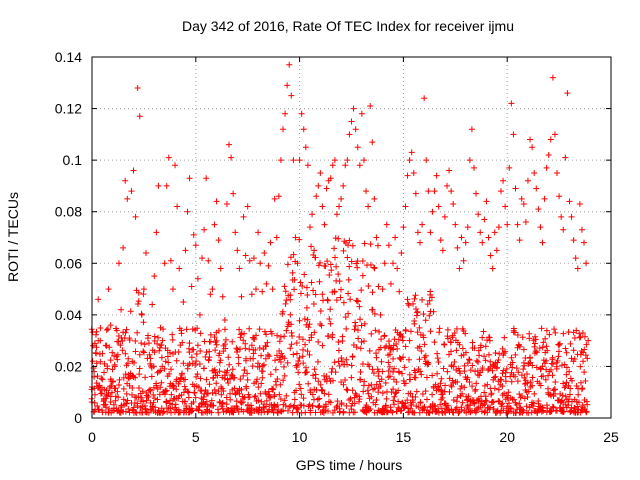 Image resolution: width=640 pixels, height=480 pixels. What do you see at coordinates (92, 437) in the screenshot?
I see `x-tick-label: 0` at bounding box center [92, 437].